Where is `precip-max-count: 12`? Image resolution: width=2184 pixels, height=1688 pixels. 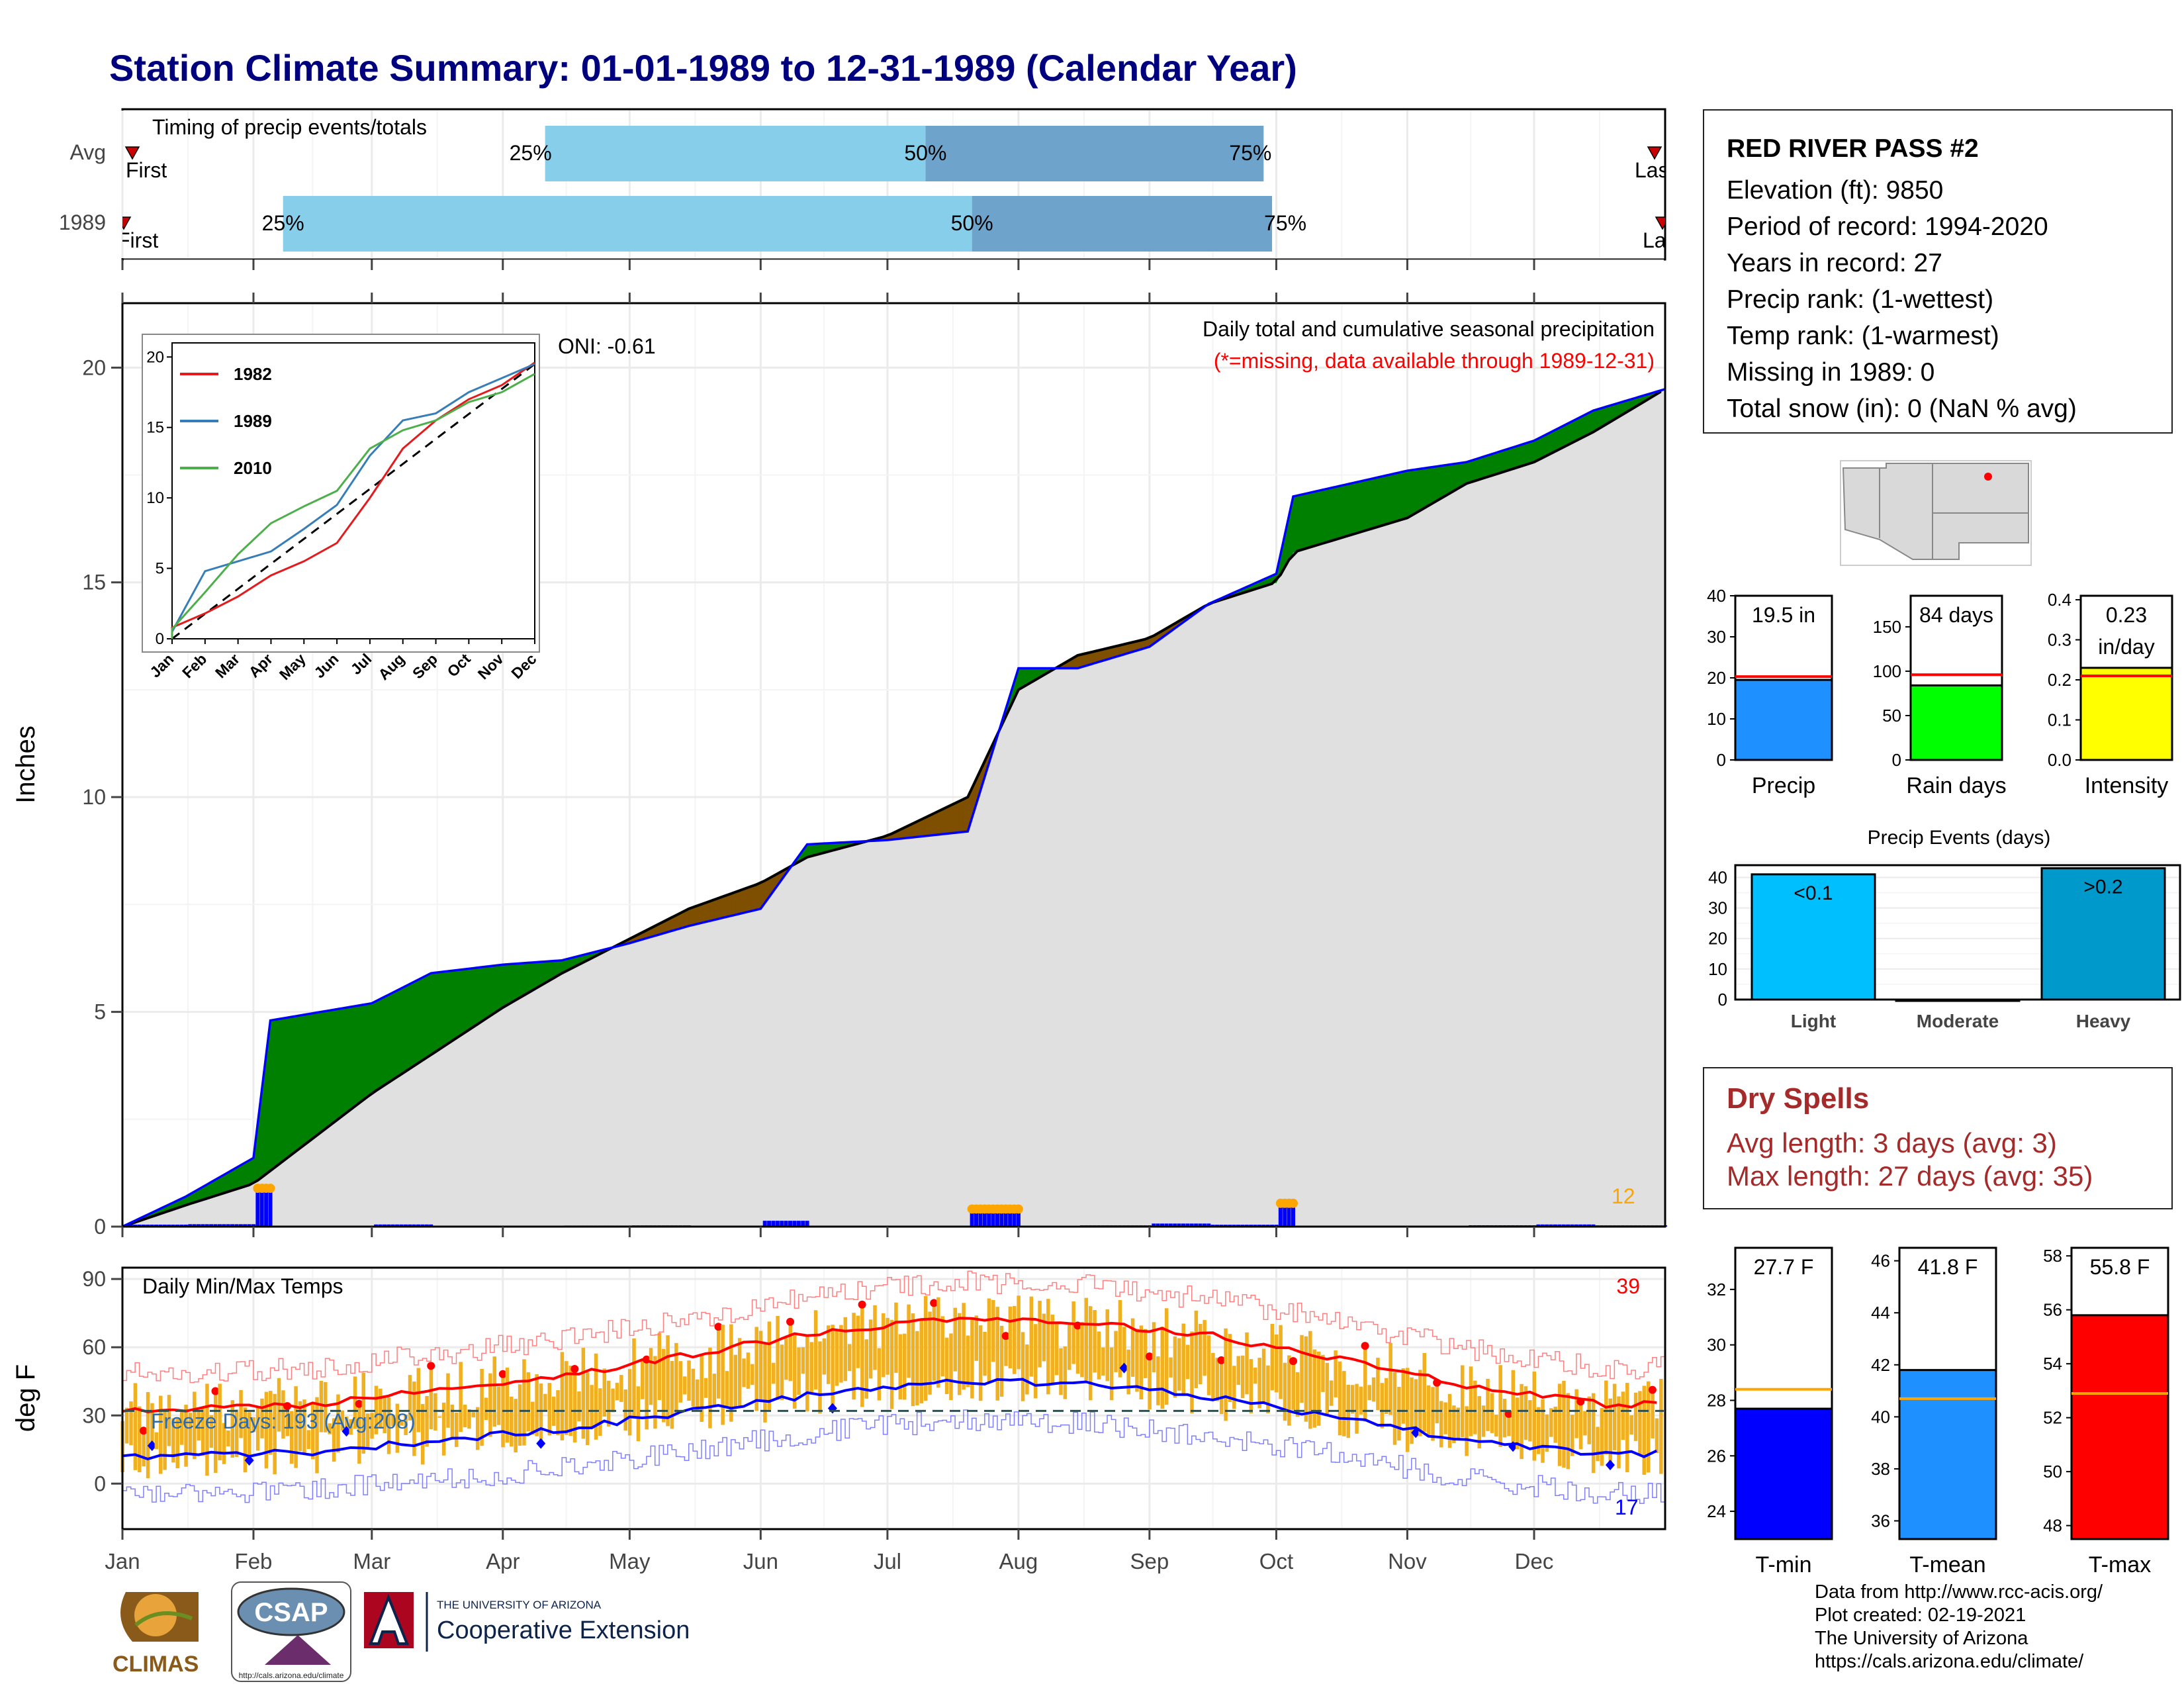
precip-max-count: 12 is located at coordinates (1624, 1196).